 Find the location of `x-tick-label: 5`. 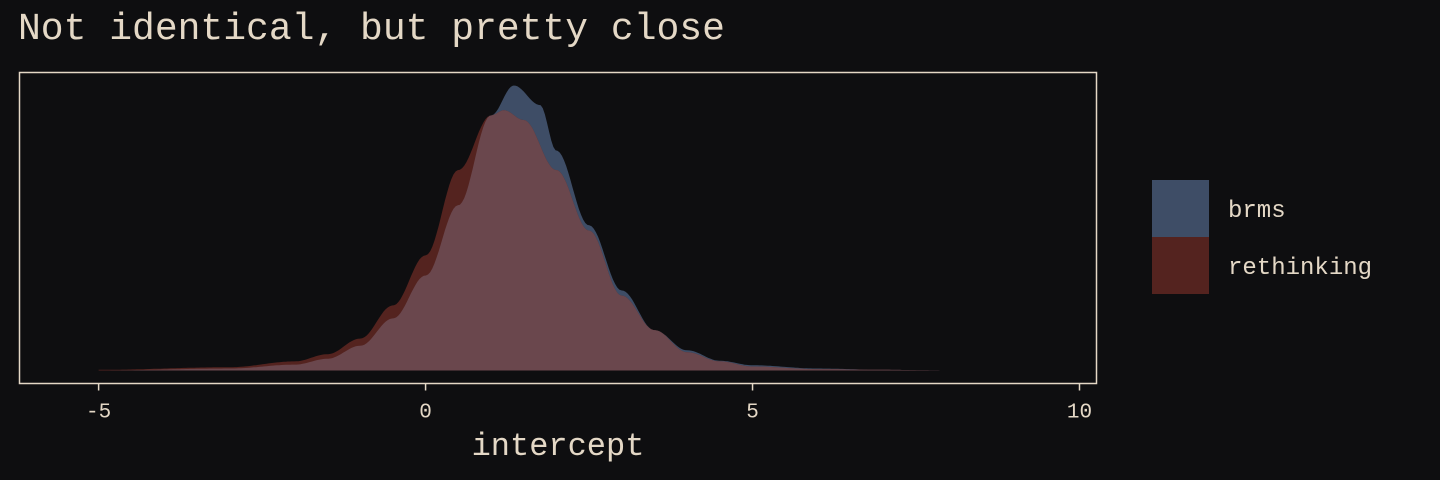

x-tick-label: 5 is located at coordinates (752, 413).